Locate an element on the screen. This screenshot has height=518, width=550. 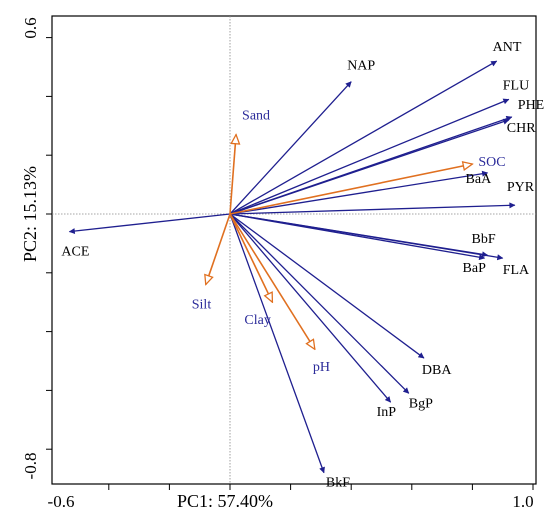
vector-fla is located at coordinates (366, 237).